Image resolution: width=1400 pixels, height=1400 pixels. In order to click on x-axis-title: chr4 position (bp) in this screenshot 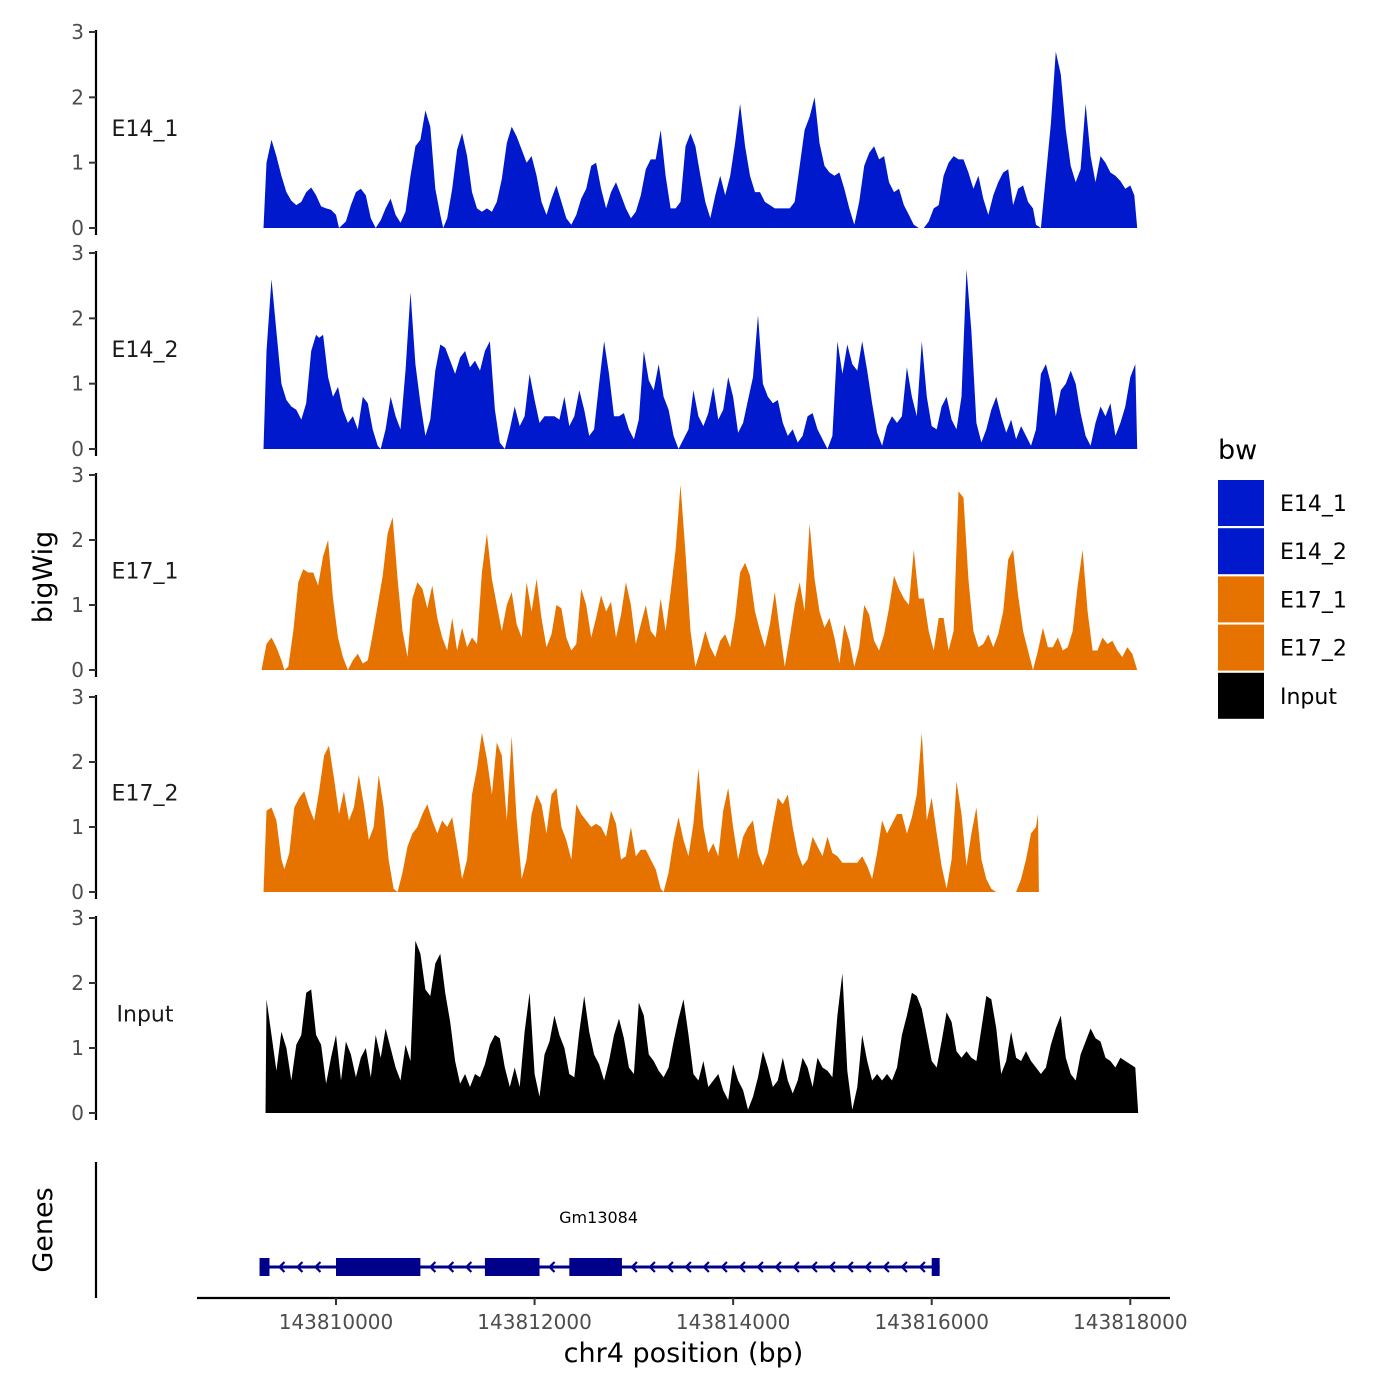, I will do `click(684, 1353)`.